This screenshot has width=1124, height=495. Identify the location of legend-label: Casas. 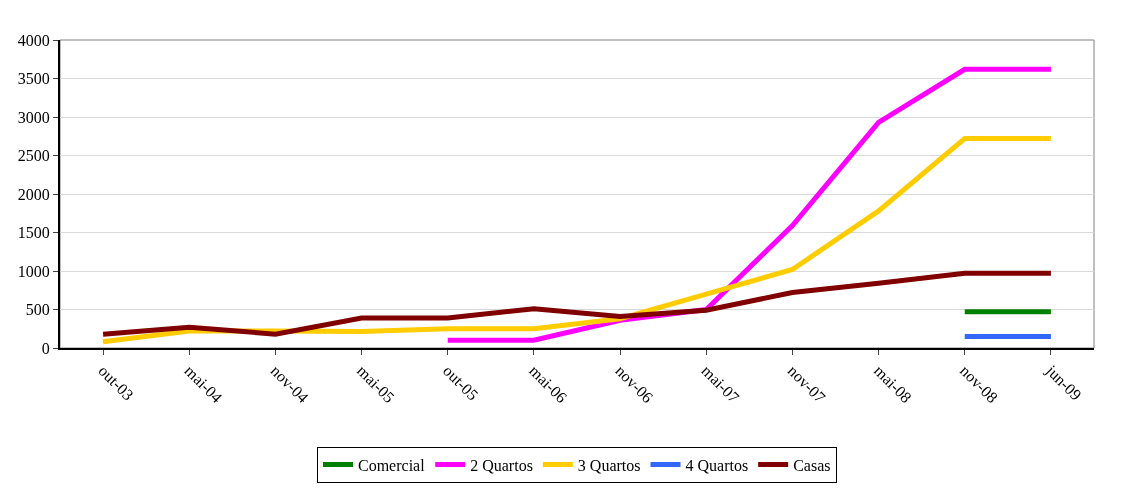
(812, 465).